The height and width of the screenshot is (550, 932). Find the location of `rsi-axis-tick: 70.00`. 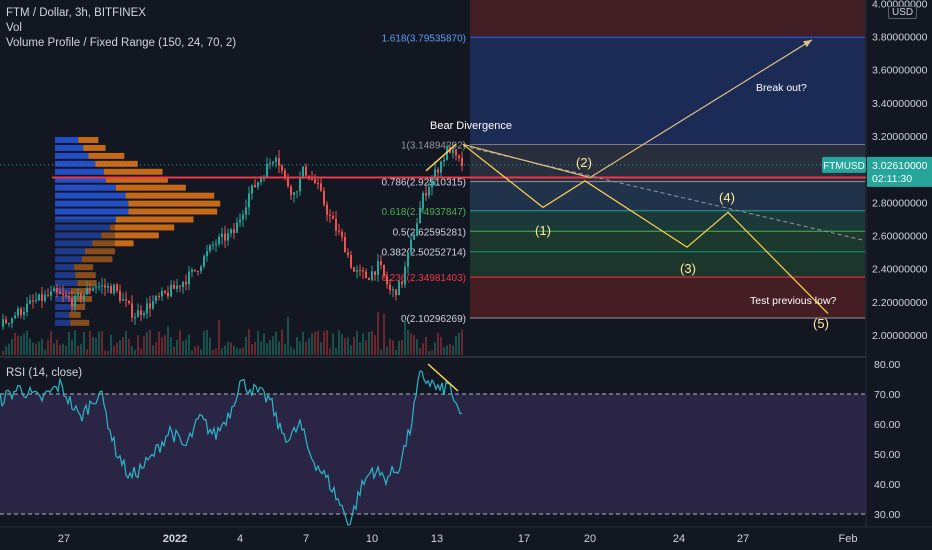

rsi-axis-tick: 70.00 is located at coordinates (887, 395).